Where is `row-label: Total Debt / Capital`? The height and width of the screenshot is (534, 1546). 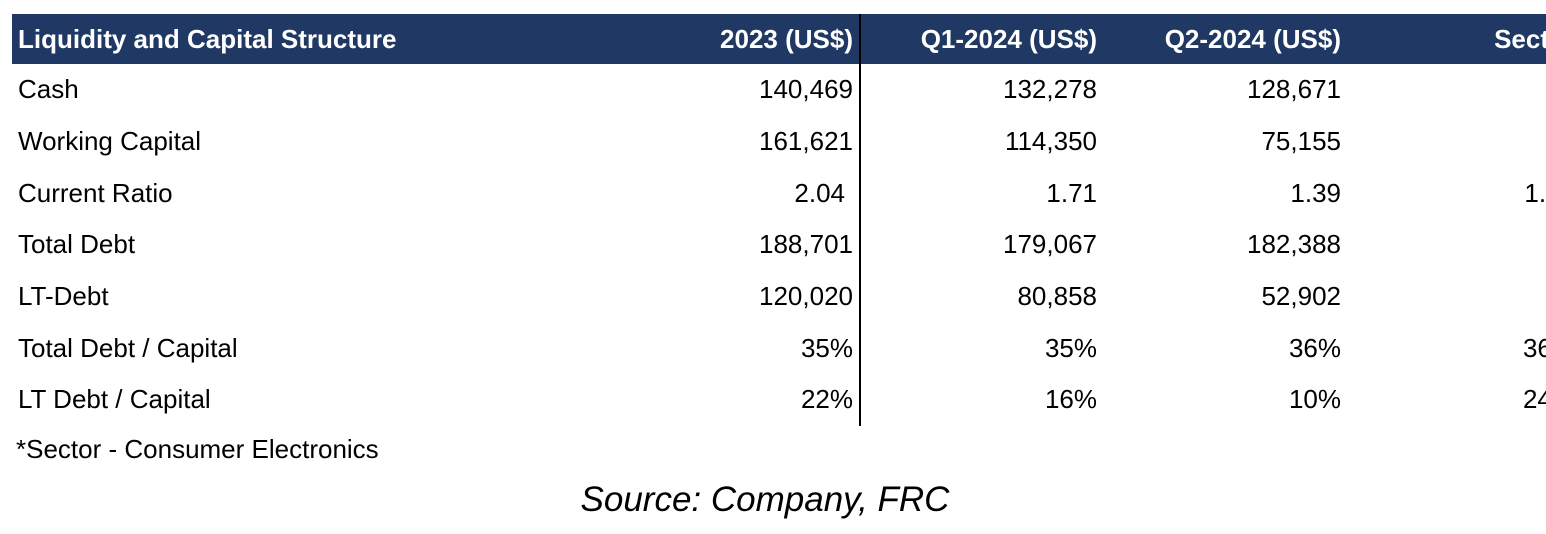 row-label: Total Debt / Capital is located at coordinates (128, 347).